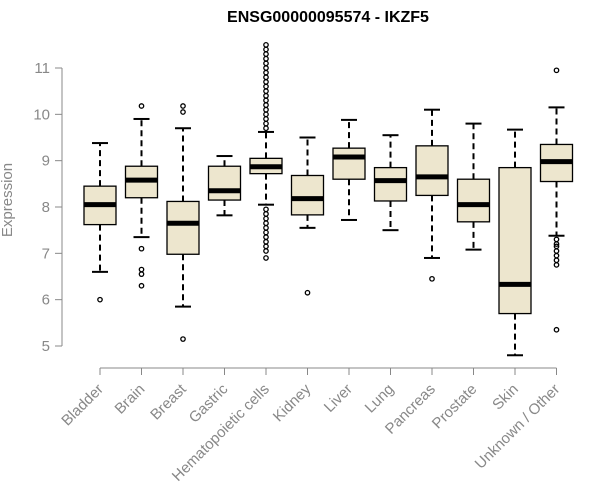 The width and height of the screenshot is (600, 500). Describe the element at coordinates (141, 196) in the screenshot. I see `box-brain` at that location.